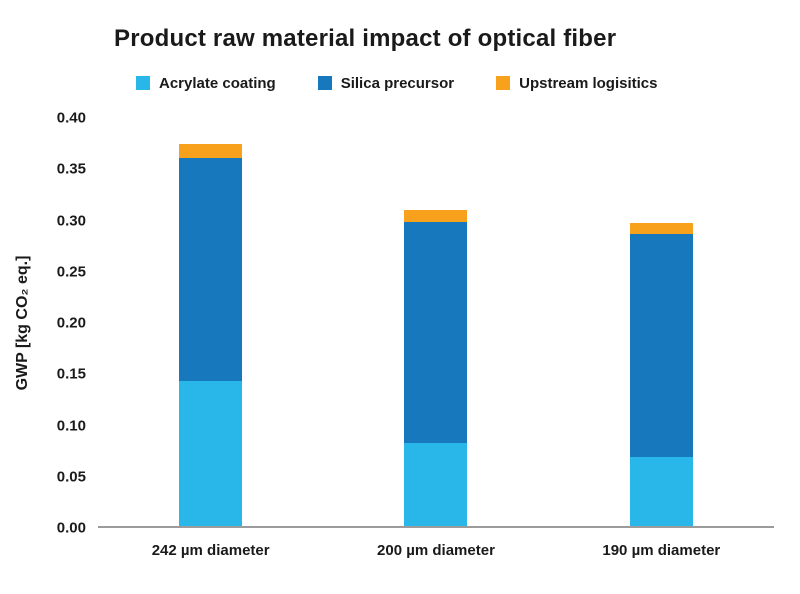  Describe the element at coordinates (588, 83) in the screenshot. I see `legend-label: Upstream logisitics` at that location.